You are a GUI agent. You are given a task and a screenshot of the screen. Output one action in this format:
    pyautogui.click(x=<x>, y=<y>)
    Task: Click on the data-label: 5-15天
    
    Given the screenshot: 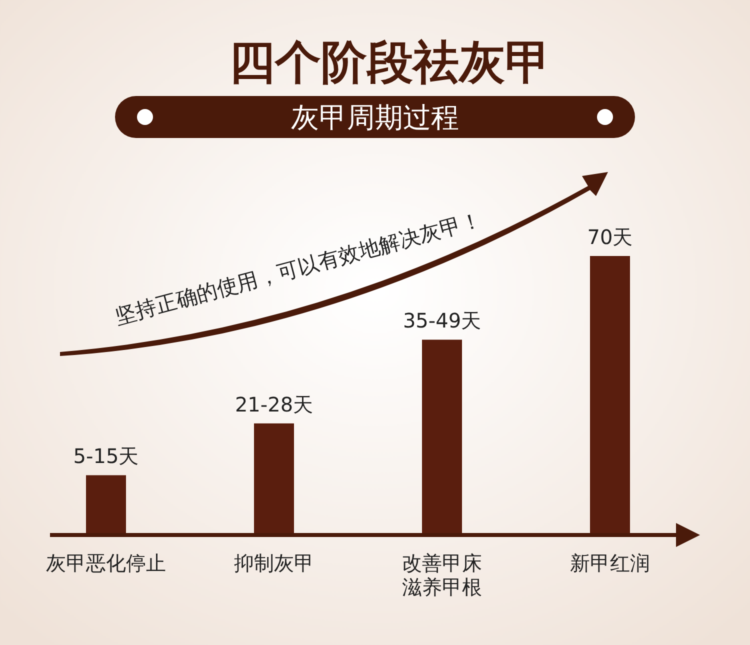 What is the action you would take?
    pyautogui.click(x=106, y=456)
    